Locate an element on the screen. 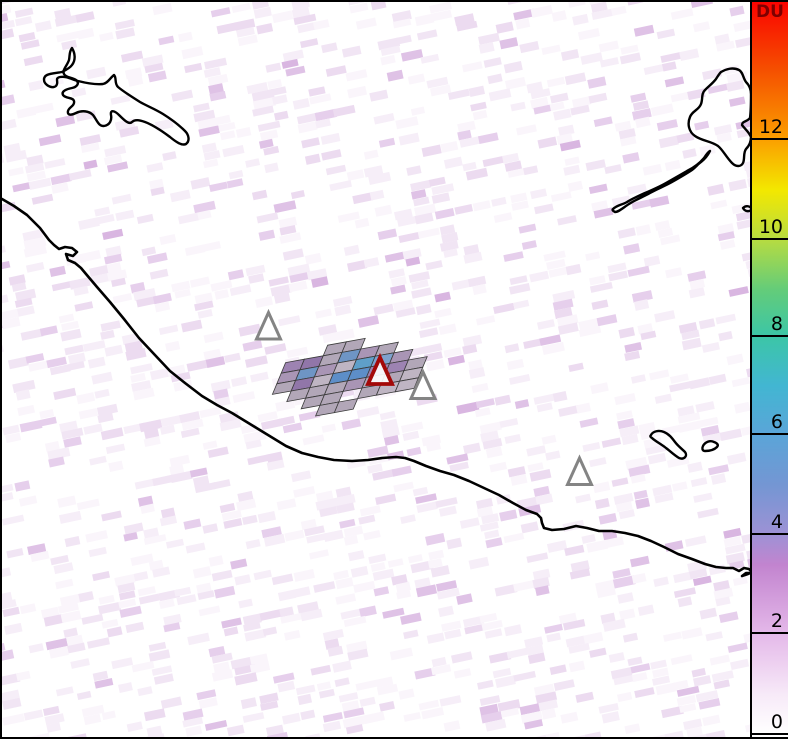 This screenshot has width=788, height=739. colorbar-tick-label: 8 is located at coordinates (776, 324).